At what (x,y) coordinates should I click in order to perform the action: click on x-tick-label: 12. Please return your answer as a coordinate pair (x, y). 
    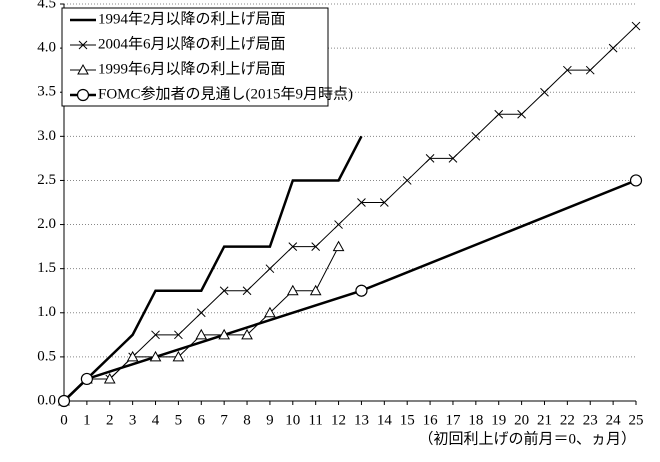
    Looking at the image, I should click on (338, 420).